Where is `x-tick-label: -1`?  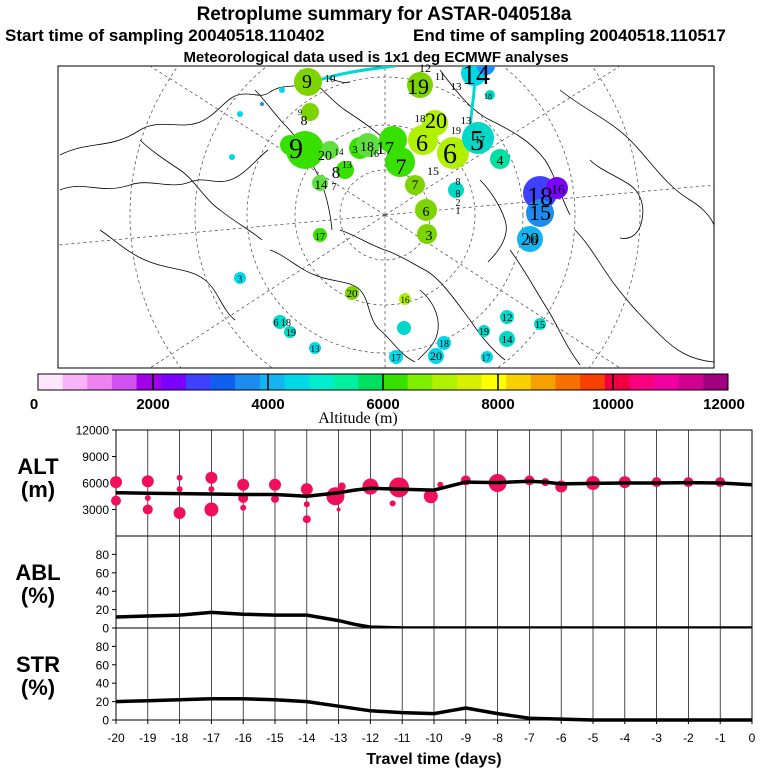
x-tick-label: -1 is located at coordinates (720, 738).